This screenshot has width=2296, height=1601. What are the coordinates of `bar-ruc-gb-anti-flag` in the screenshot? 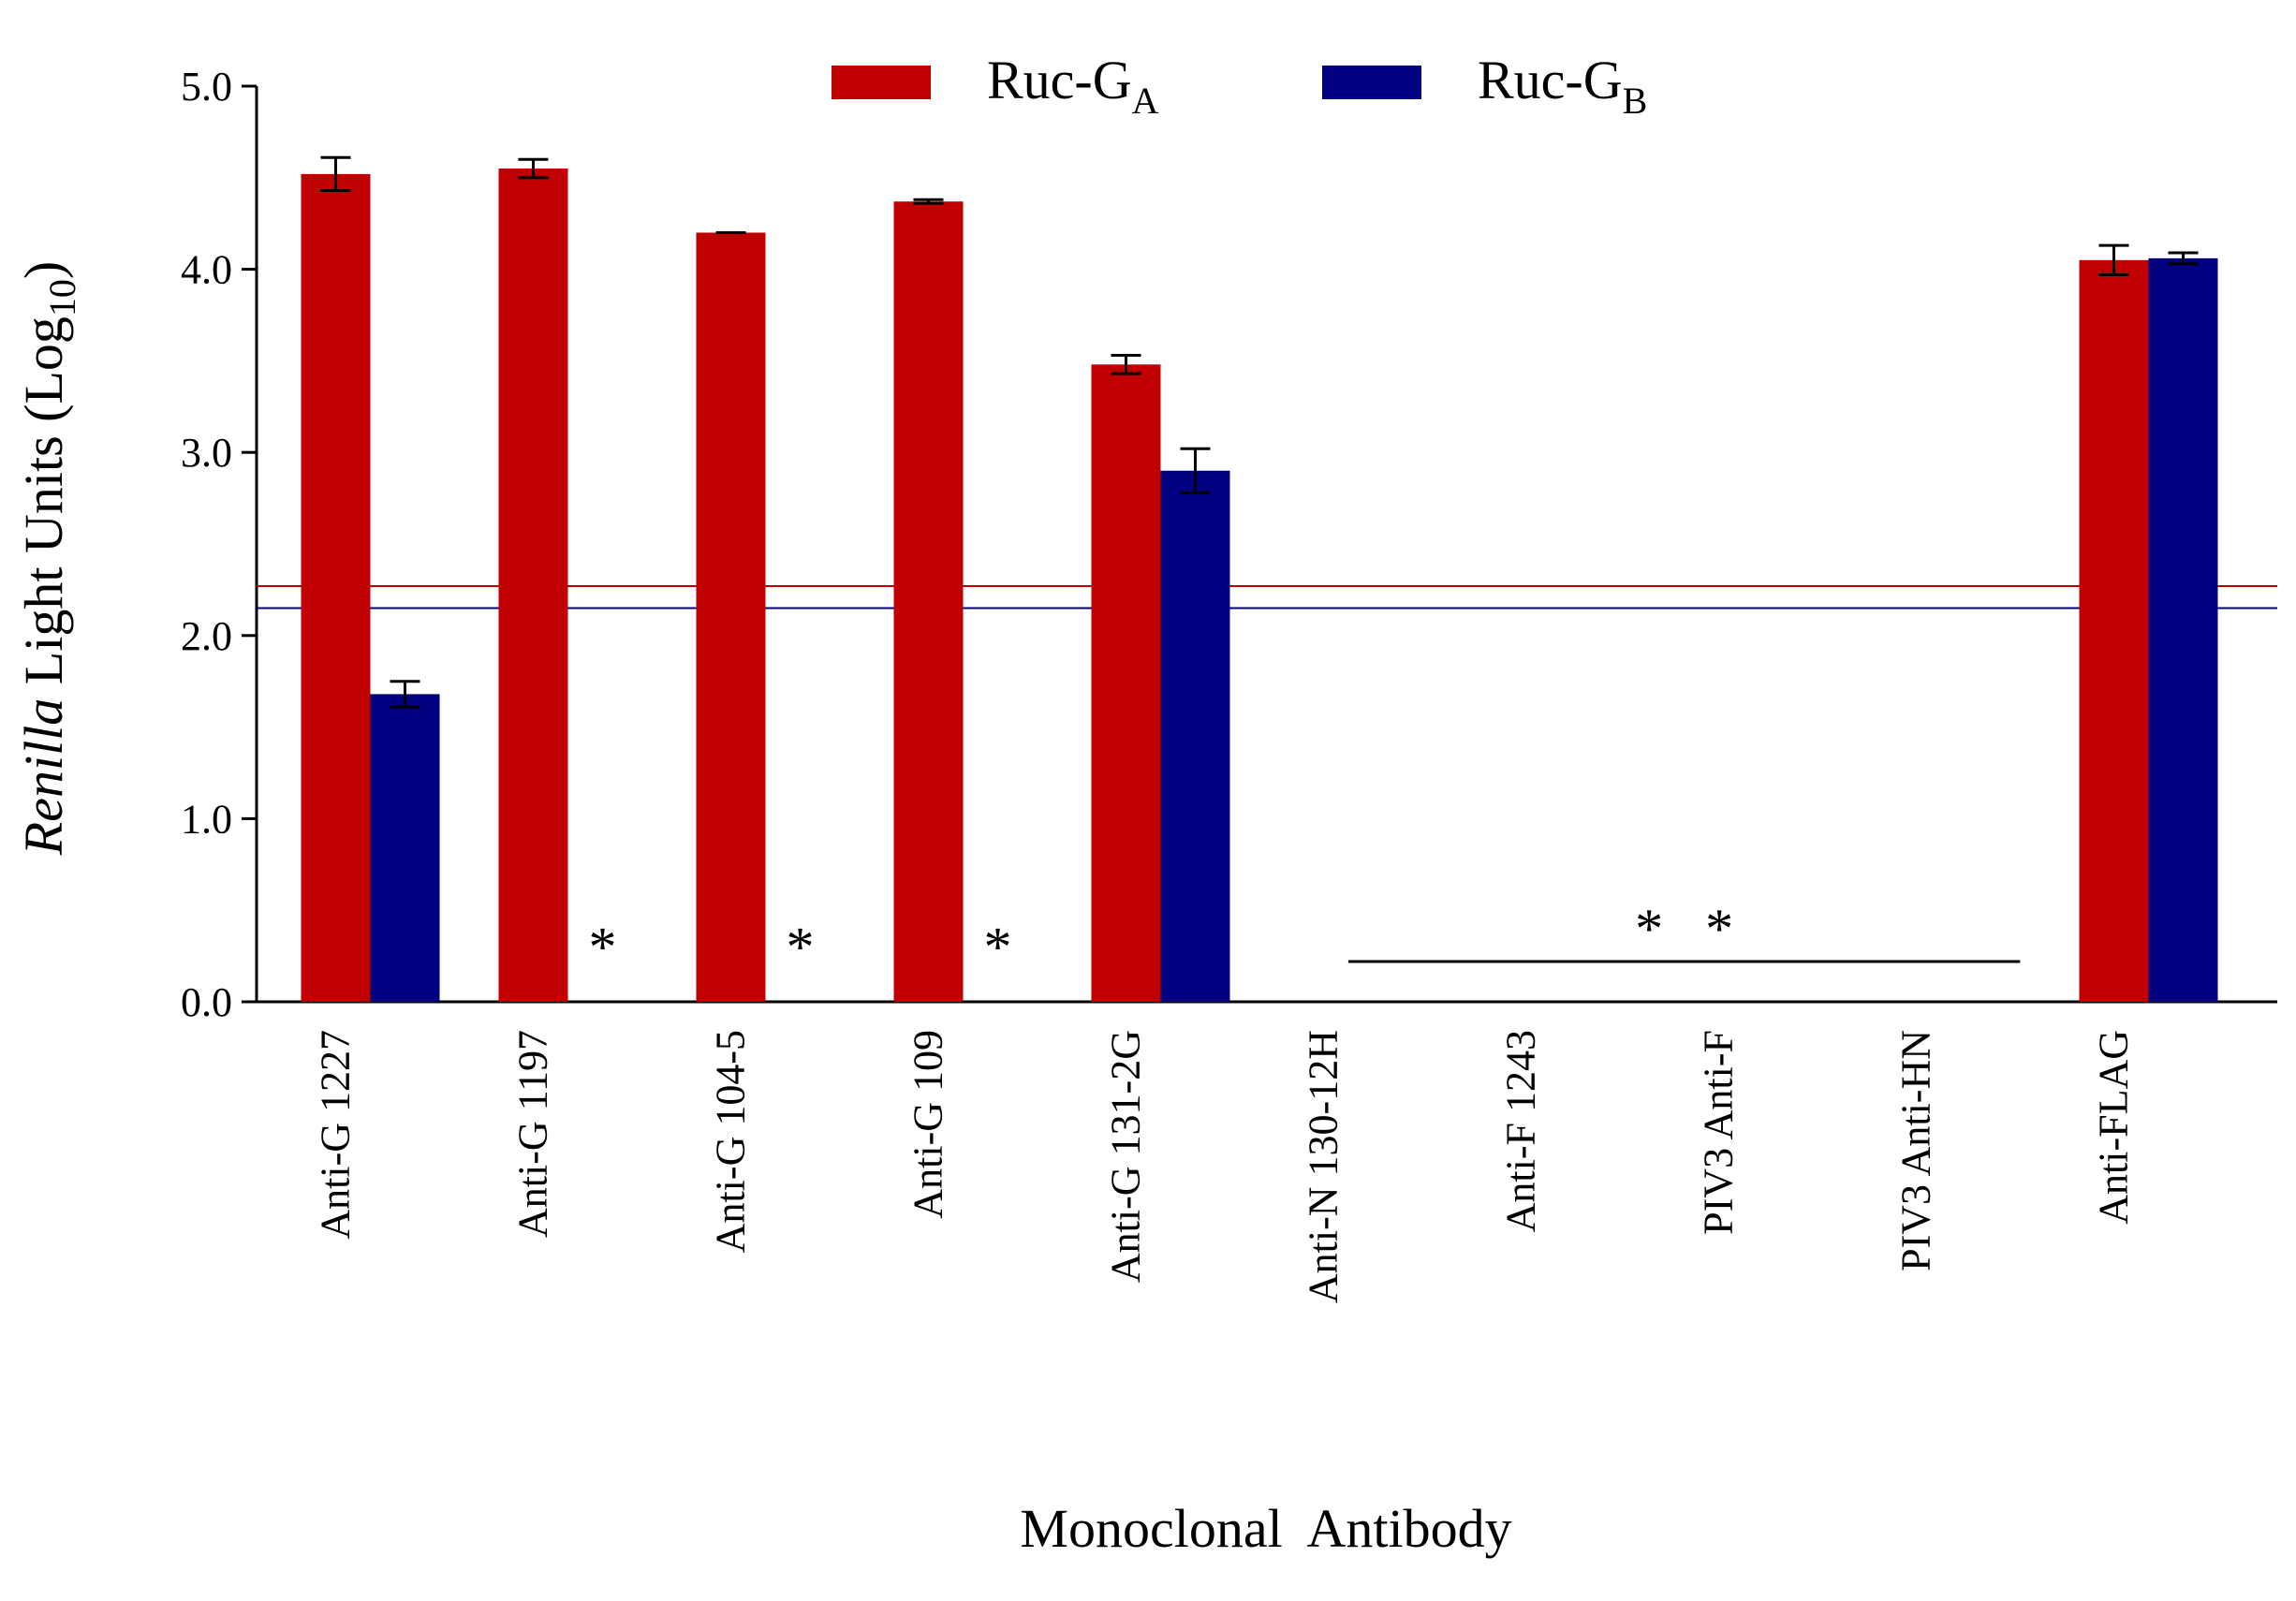 It's located at (2183, 629).